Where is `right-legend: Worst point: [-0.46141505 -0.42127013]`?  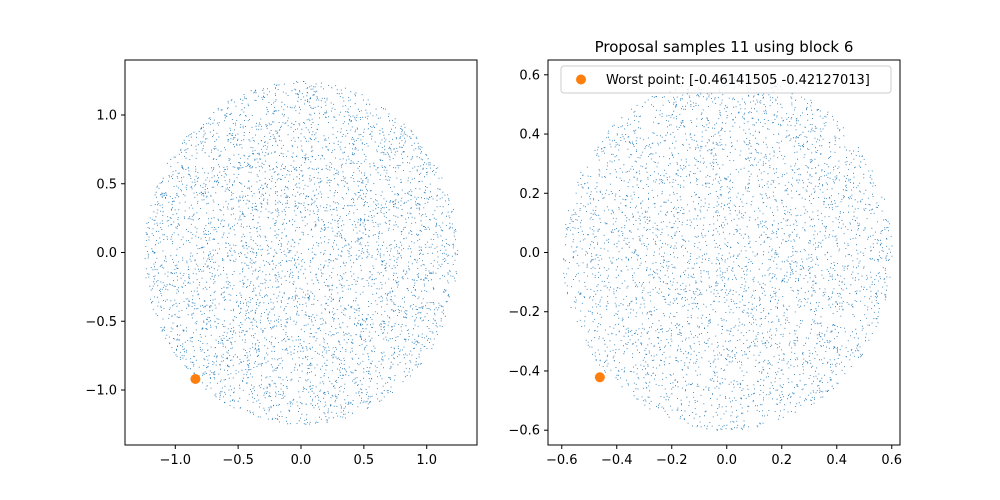 right-legend: Worst point: [-0.46141505 -0.42127013] is located at coordinates (726, 79).